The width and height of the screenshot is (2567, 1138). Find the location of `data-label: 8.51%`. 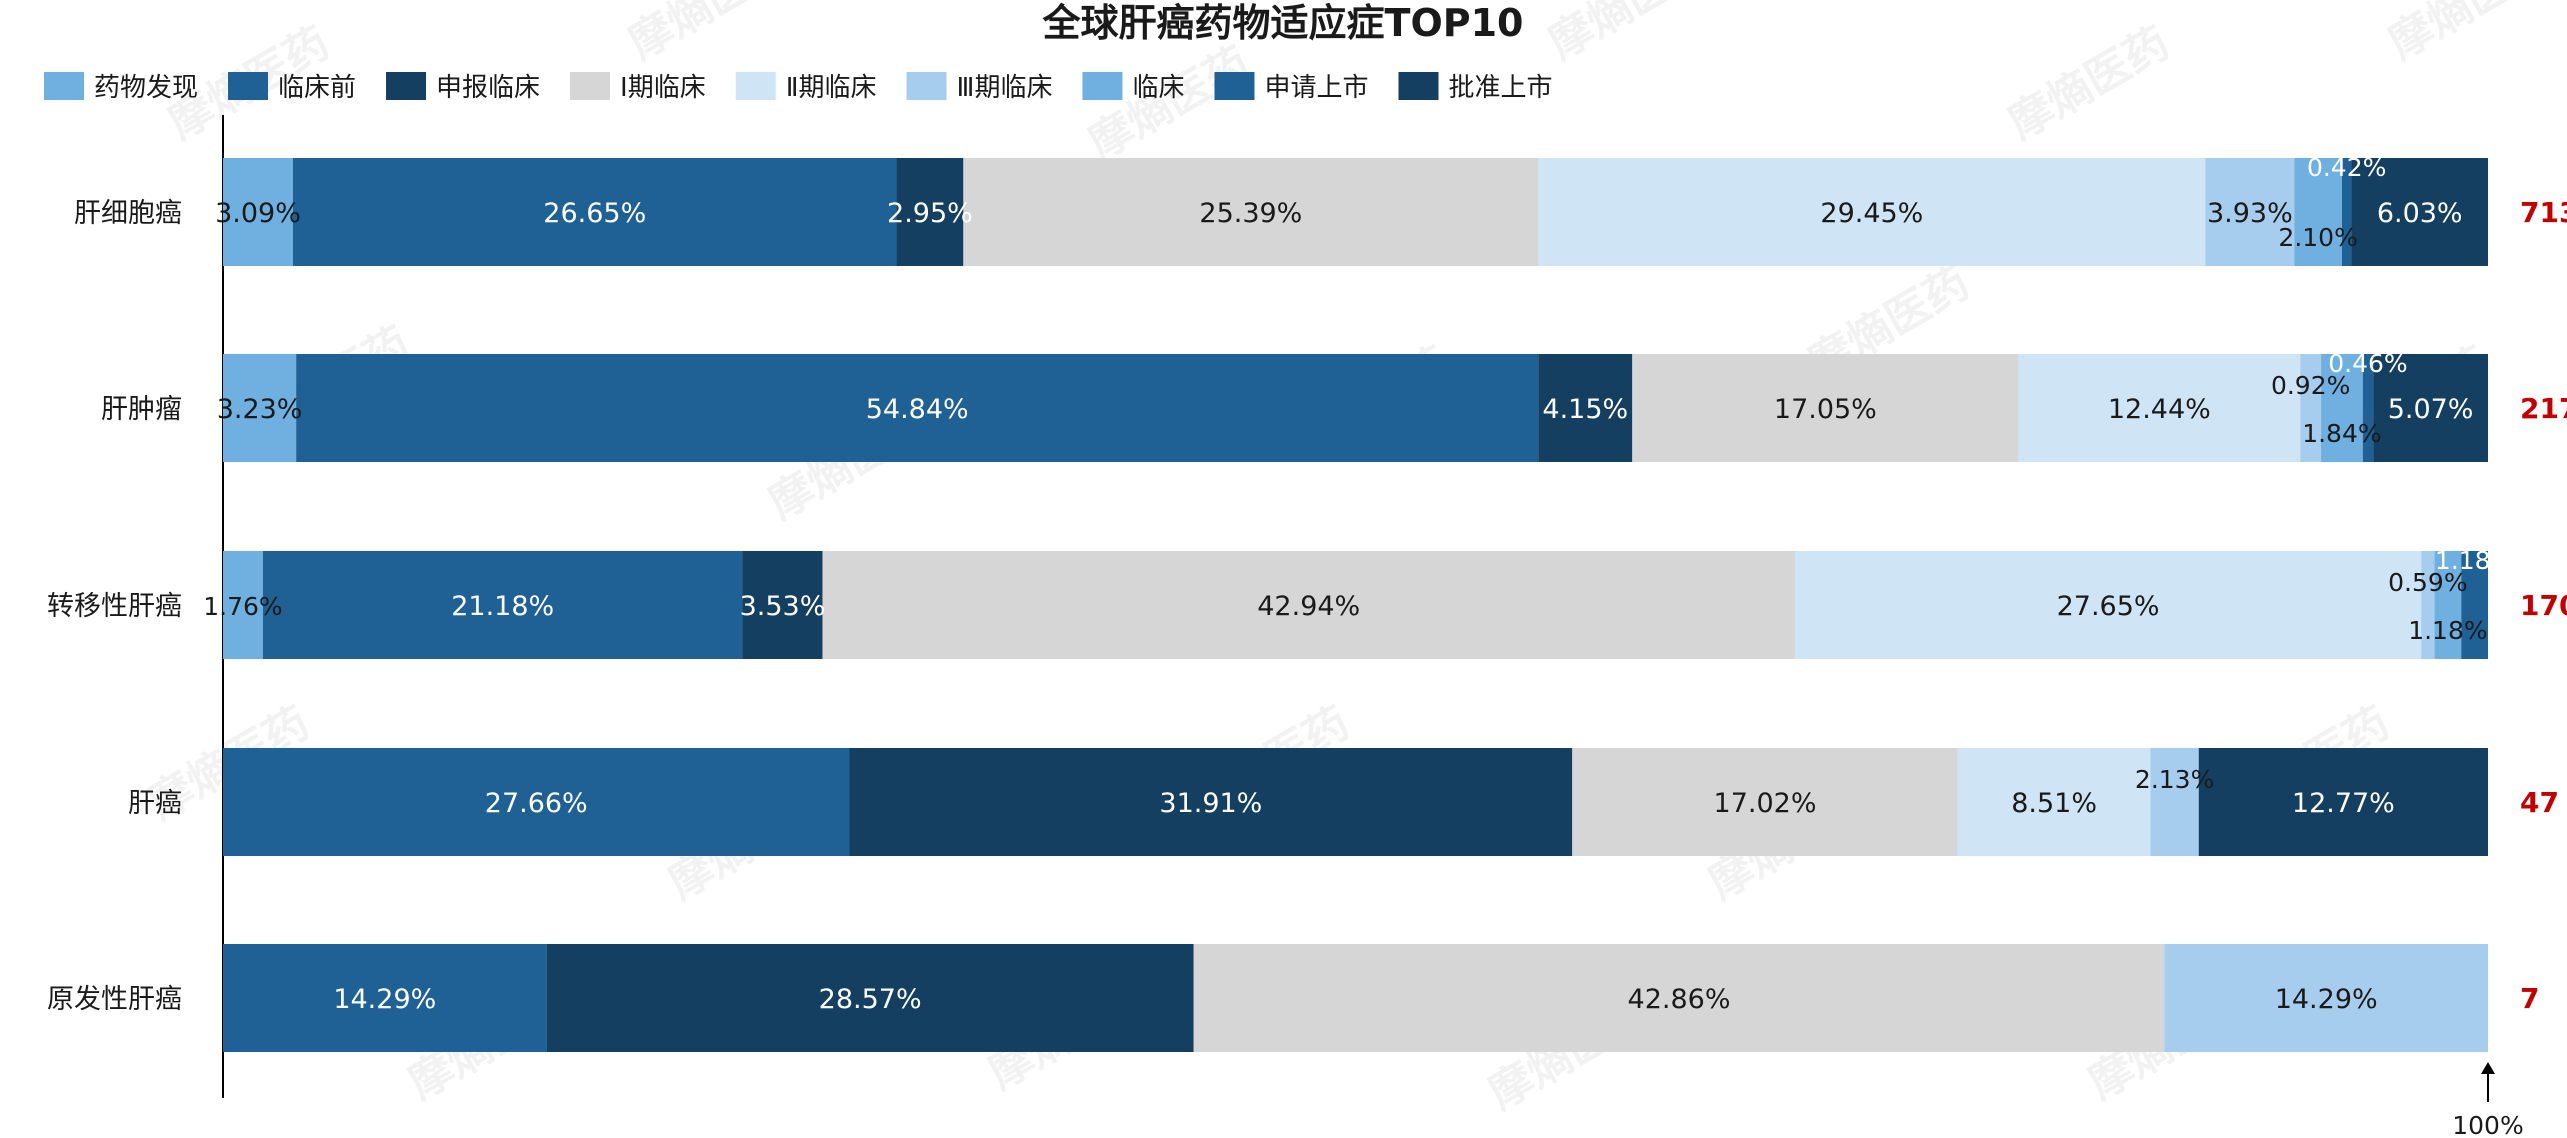

data-label: 8.51% is located at coordinates (2054, 803).